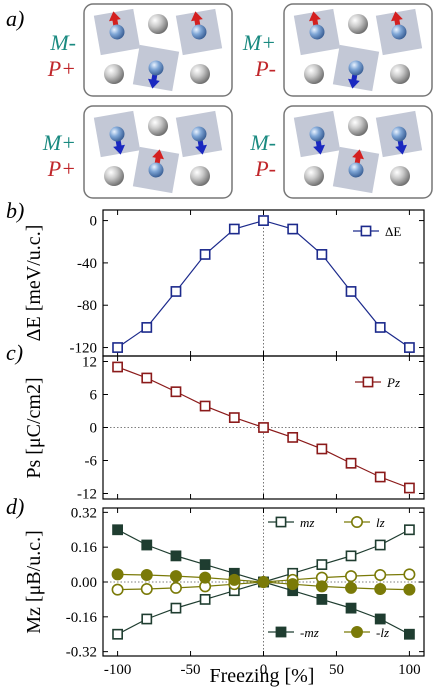 The height and width of the screenshot is (689, 436). I want to click on y-tick-label: -6, so click(91, 462).